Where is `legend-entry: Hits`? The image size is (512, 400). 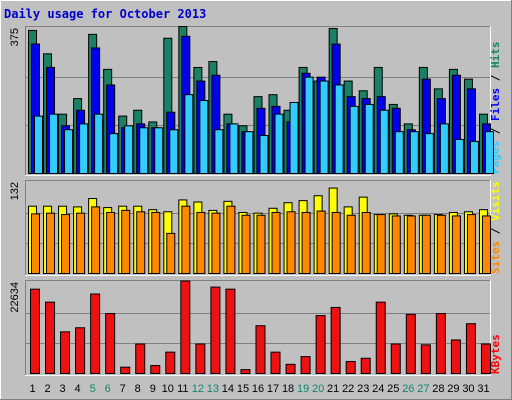
legend-entry: Hits is located at coordinates (495, 55).